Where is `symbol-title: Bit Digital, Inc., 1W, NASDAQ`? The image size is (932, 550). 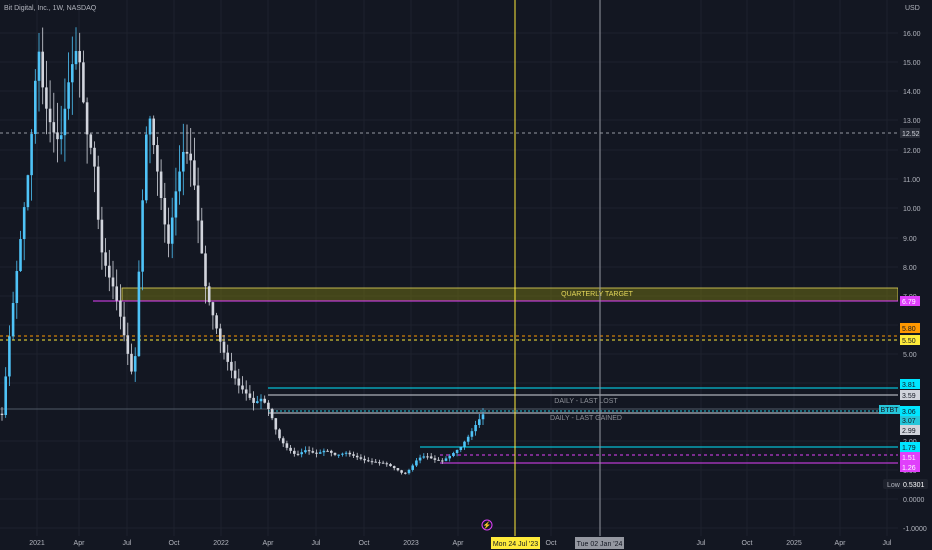 symbol-title: Bit Digital, Inc., 1W, NASDAQ is located at coordinates (50, 8).